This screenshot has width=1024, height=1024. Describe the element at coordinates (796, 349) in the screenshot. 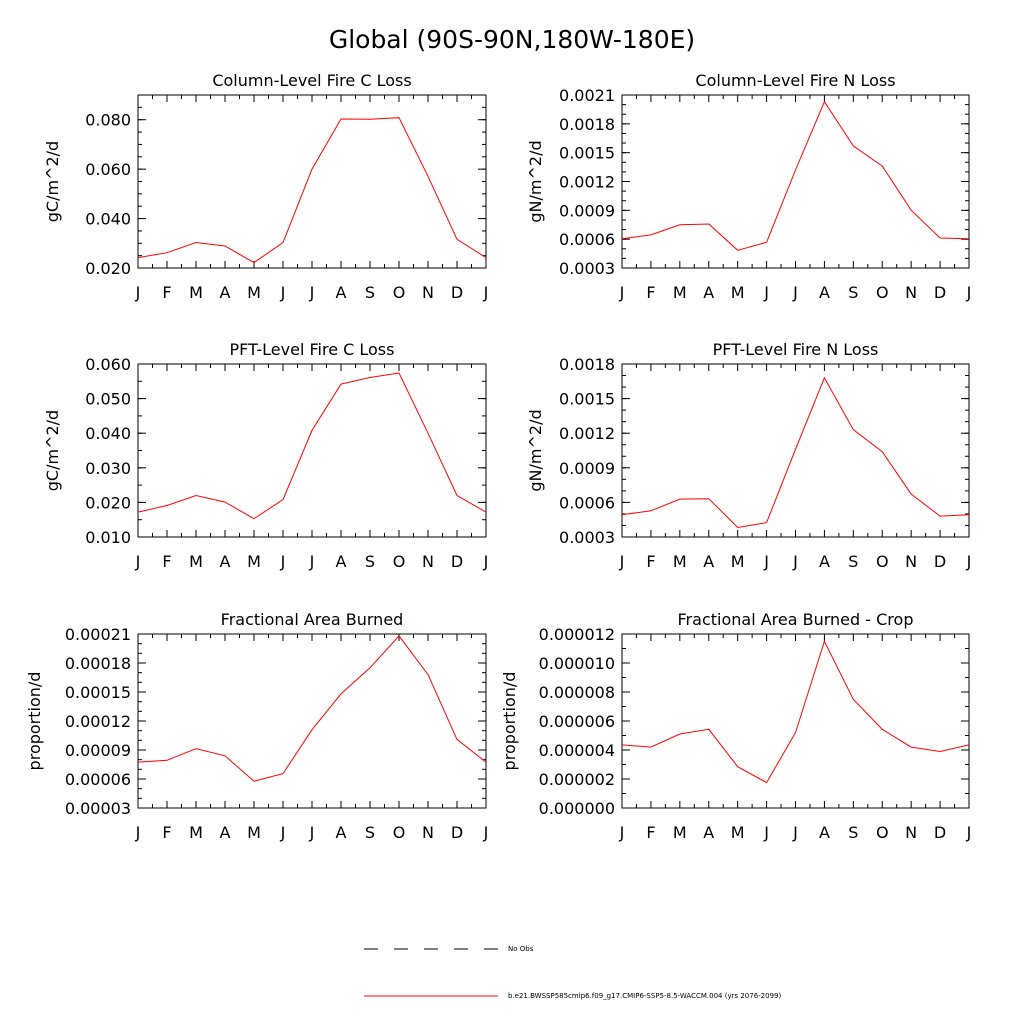

I see `panel-title: PFT-Level Fire N Loss` at that location.